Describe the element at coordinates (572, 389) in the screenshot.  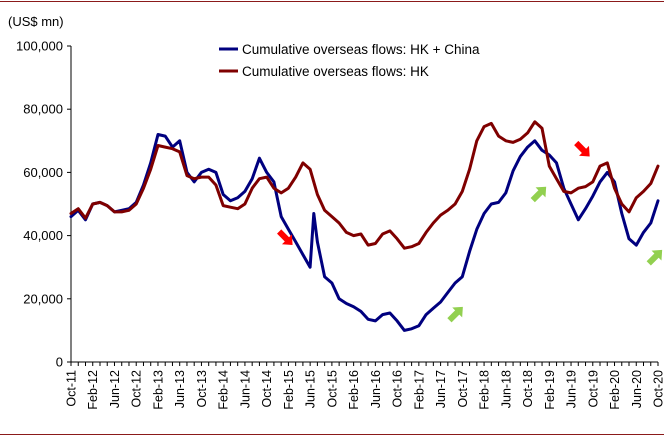
I see `x-tick-label: Jun-19` at that location.